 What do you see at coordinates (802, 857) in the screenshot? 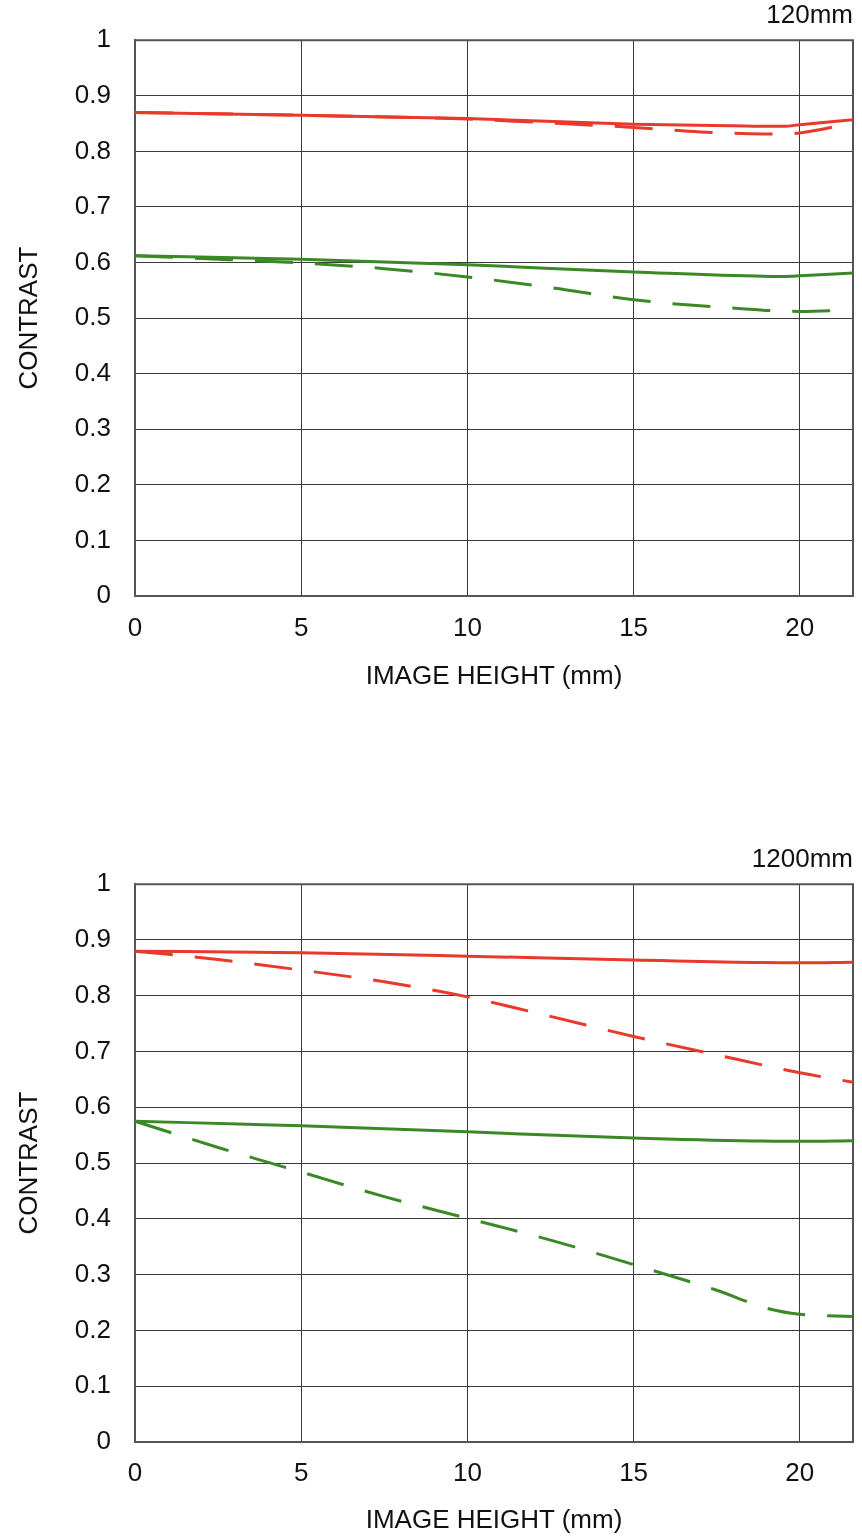
I see `chart-title: 1200mm` at bounding box center [802, 857].